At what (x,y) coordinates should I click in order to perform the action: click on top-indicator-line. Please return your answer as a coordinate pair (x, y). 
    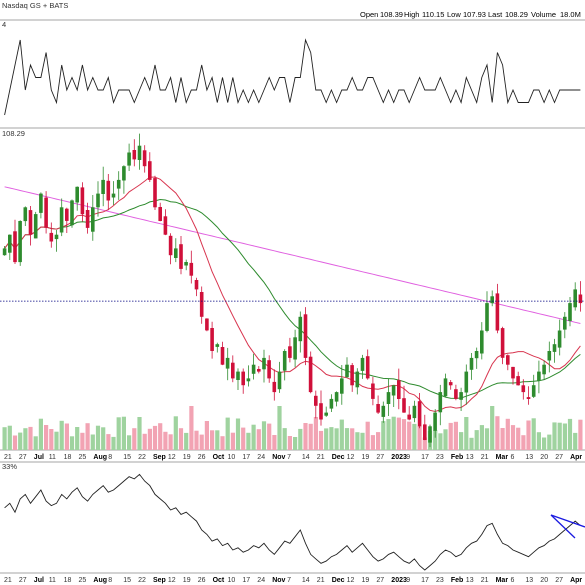
    Looking at the image, I should click on (292, 77).